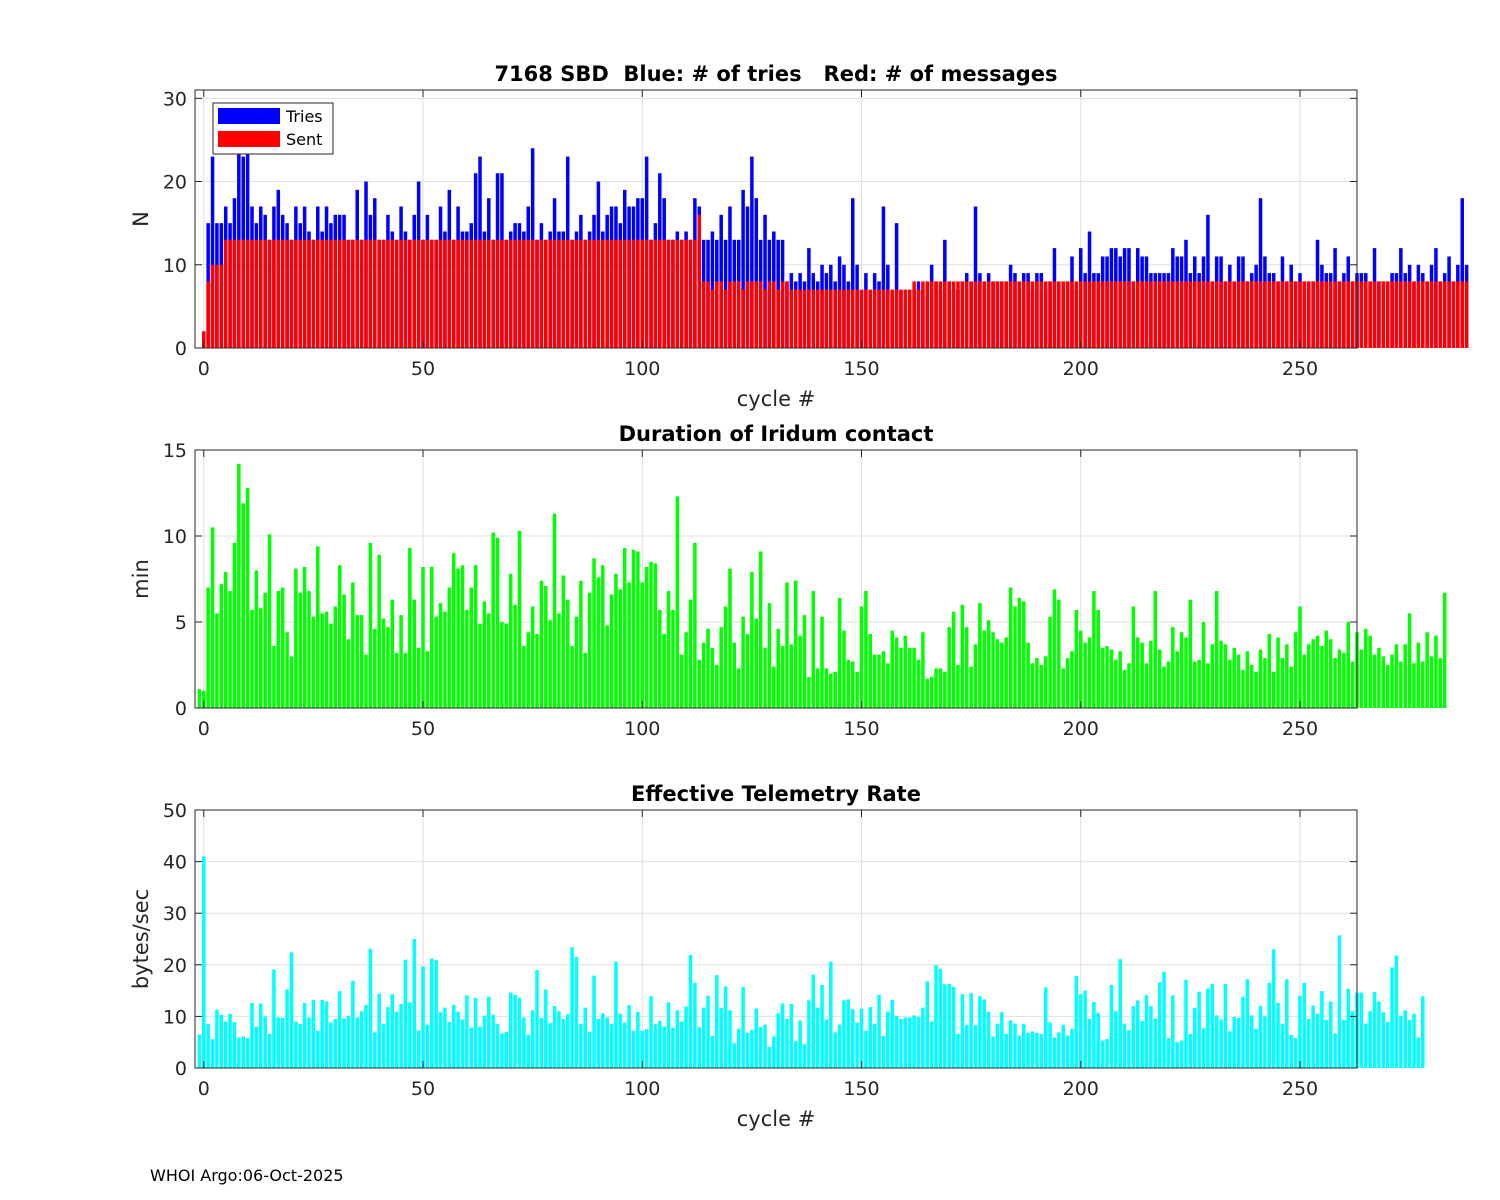 The height and width of the screenshot is (1200, 1500). I want to click on legend-label-tries: Tries, so click(304, 116).